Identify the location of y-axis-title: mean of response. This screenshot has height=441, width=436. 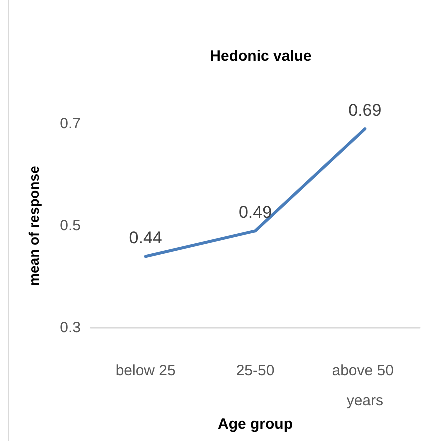
(34, 226).